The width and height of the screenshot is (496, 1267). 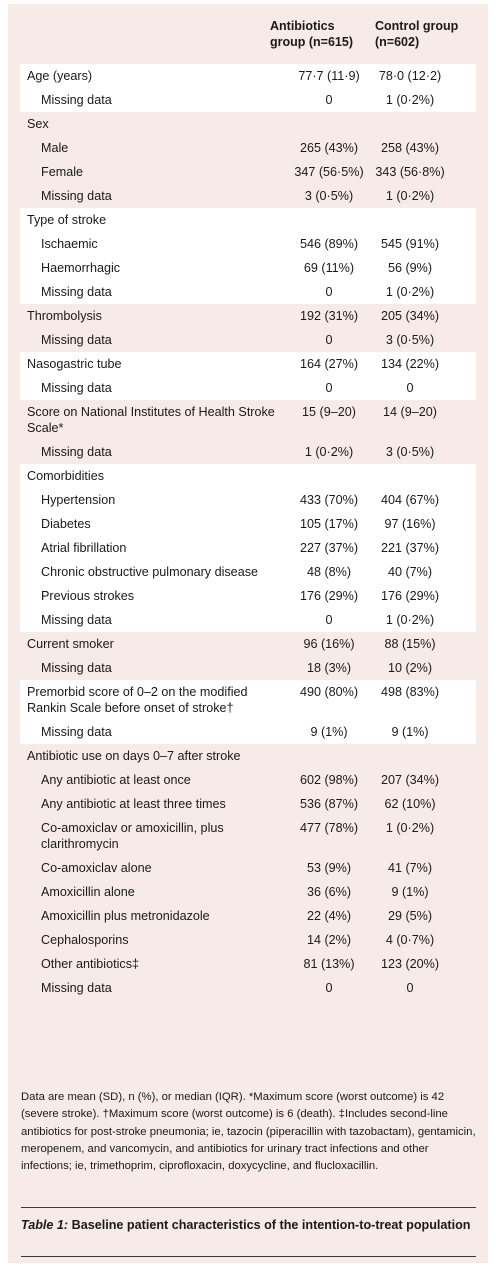 I want to click on table-row: Previous strokes 176 (29%) 176 (29%), so click(x=248, y=596).